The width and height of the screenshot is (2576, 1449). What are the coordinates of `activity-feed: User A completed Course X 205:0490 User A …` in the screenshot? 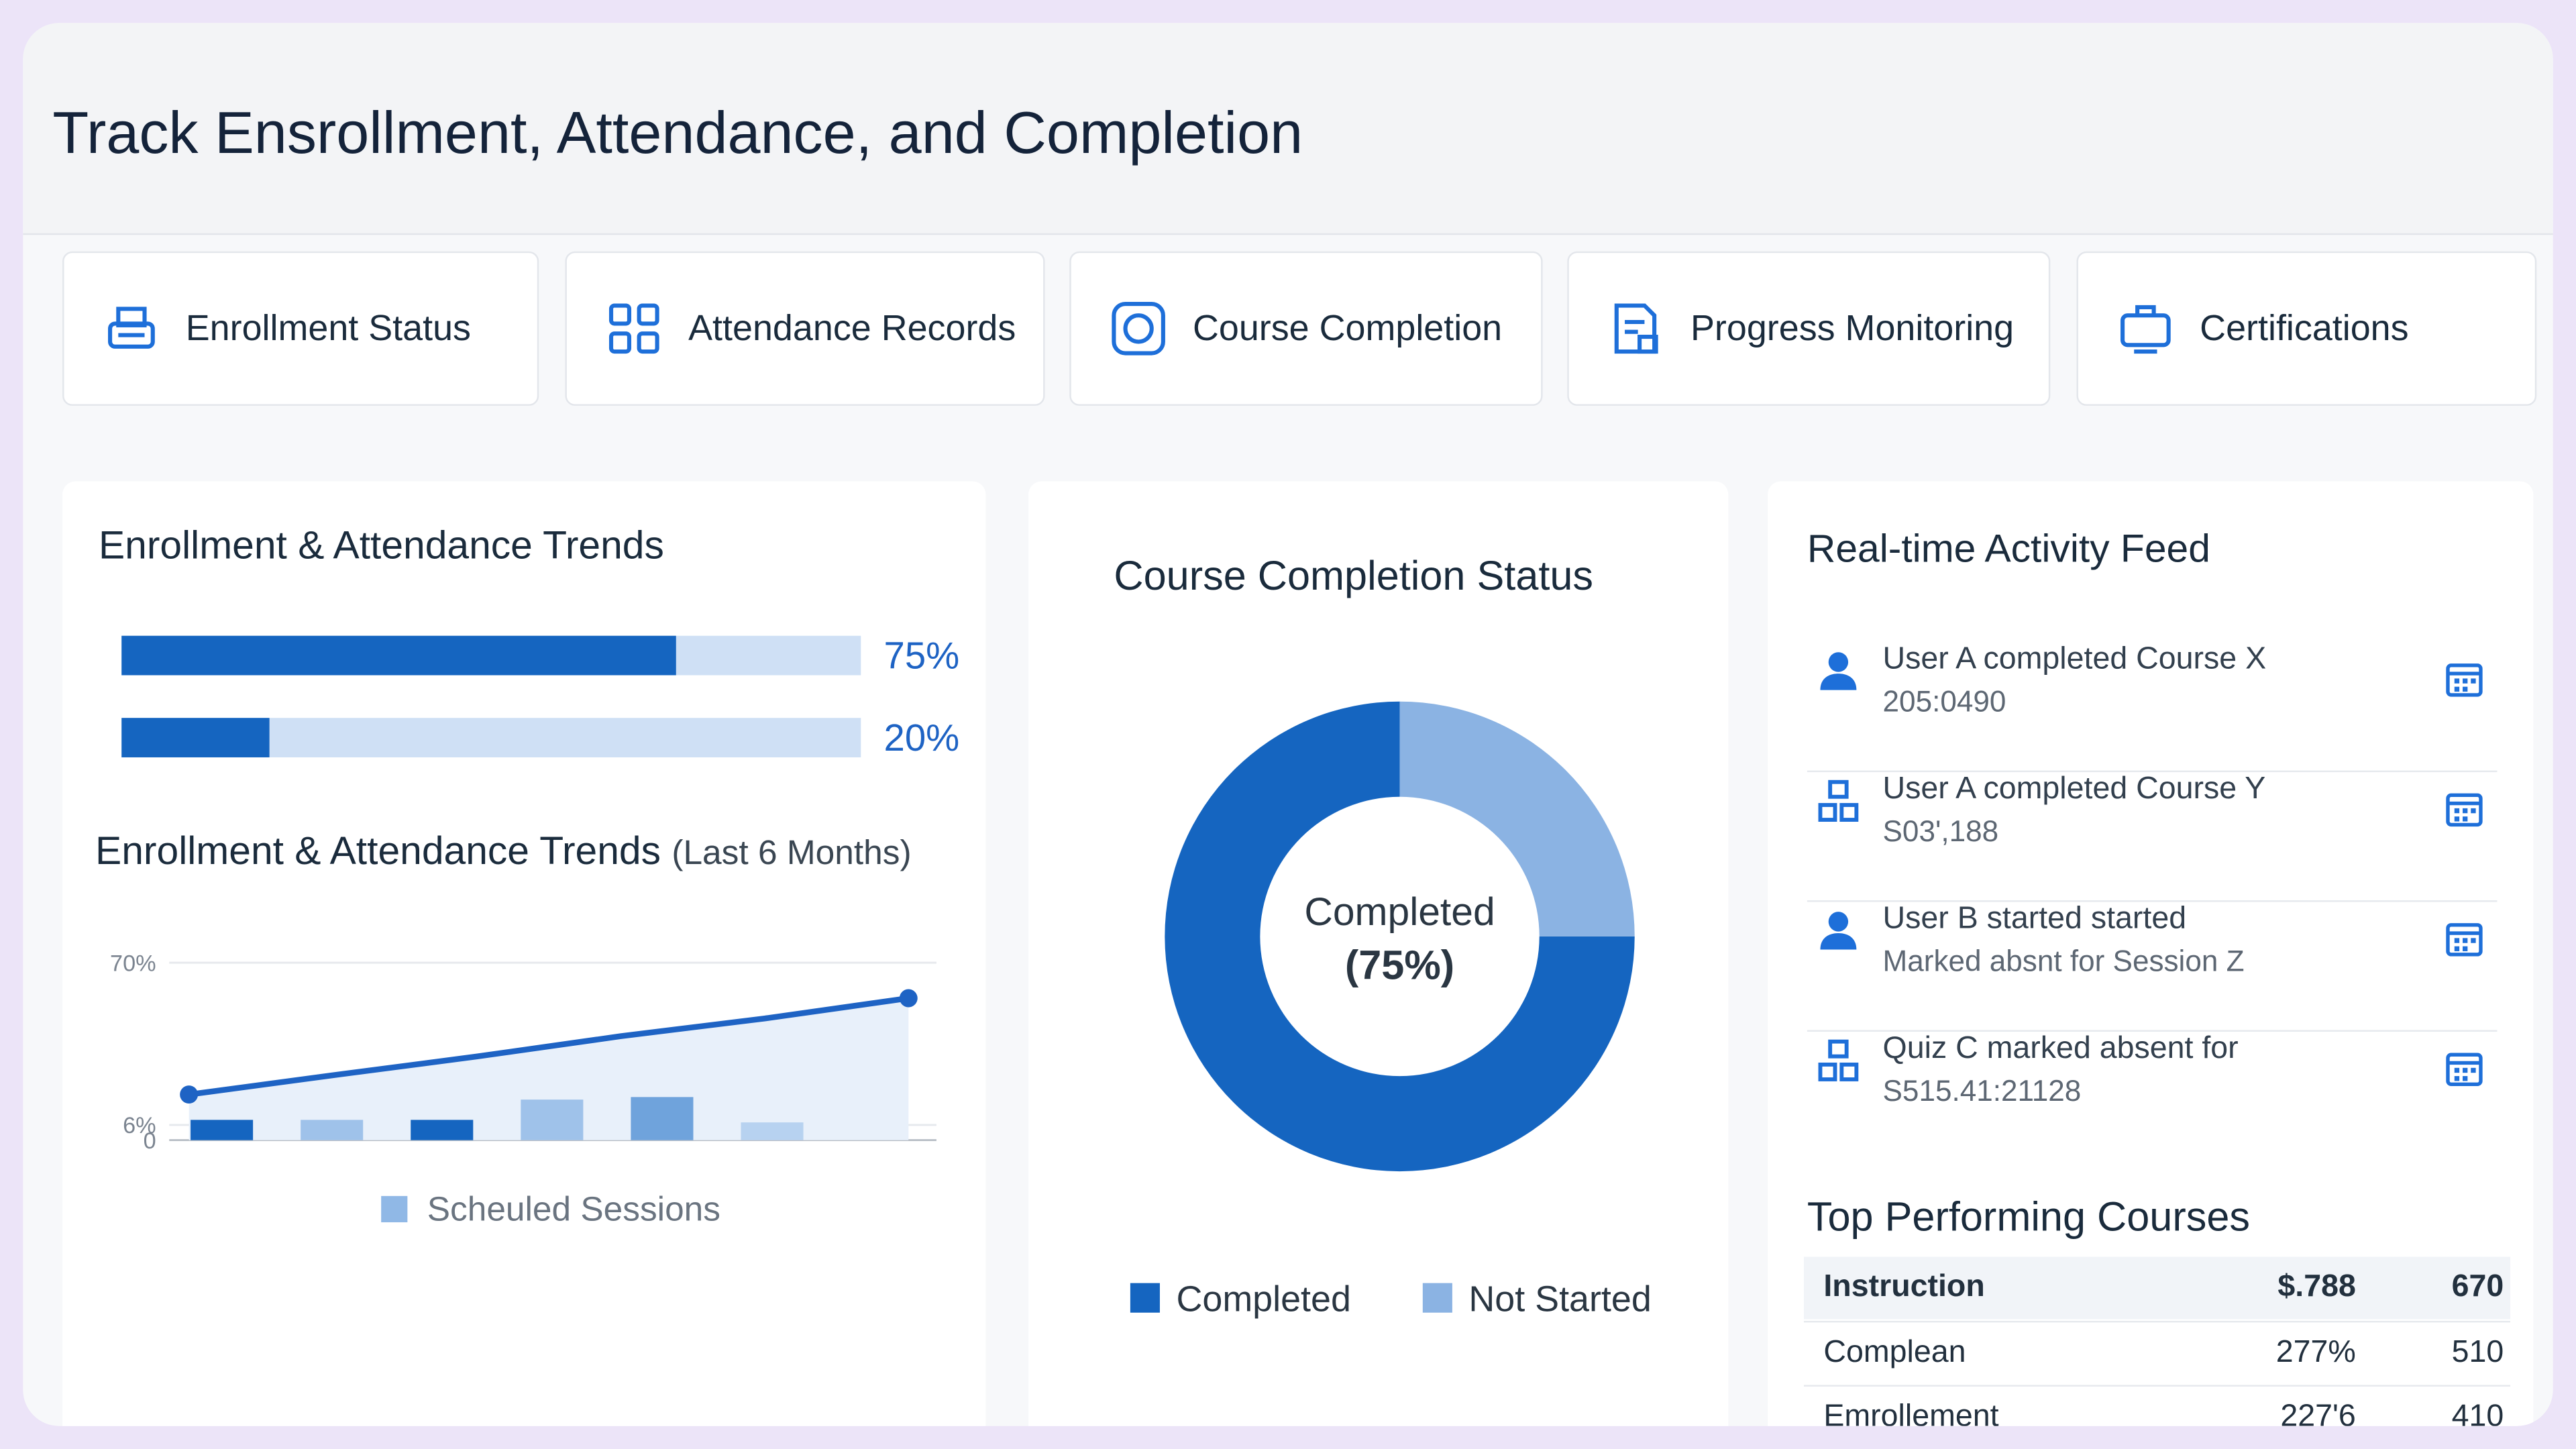 It's located at (2152, 906).